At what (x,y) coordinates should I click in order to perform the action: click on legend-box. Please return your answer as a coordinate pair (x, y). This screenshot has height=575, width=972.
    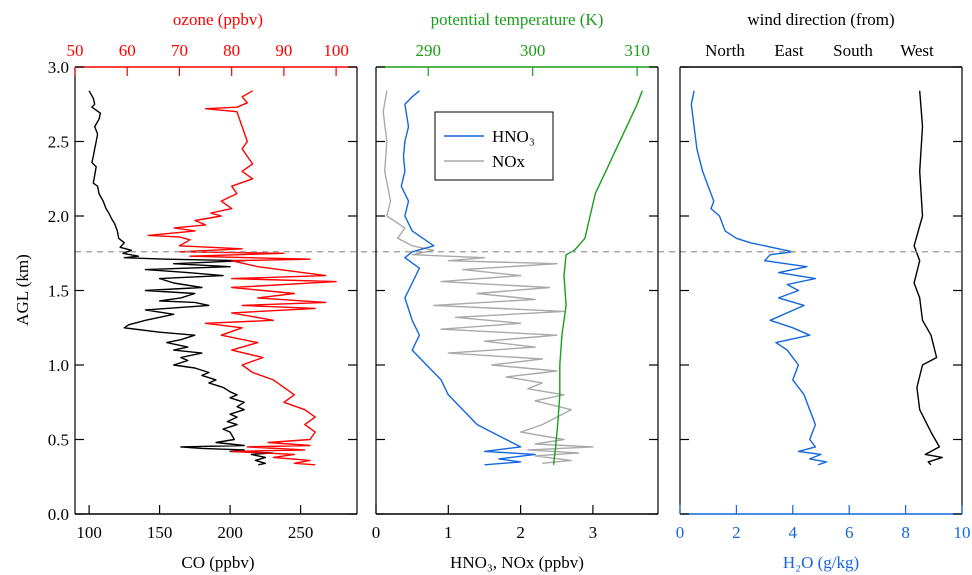
    Looking at the image, I should click on (494, 146).